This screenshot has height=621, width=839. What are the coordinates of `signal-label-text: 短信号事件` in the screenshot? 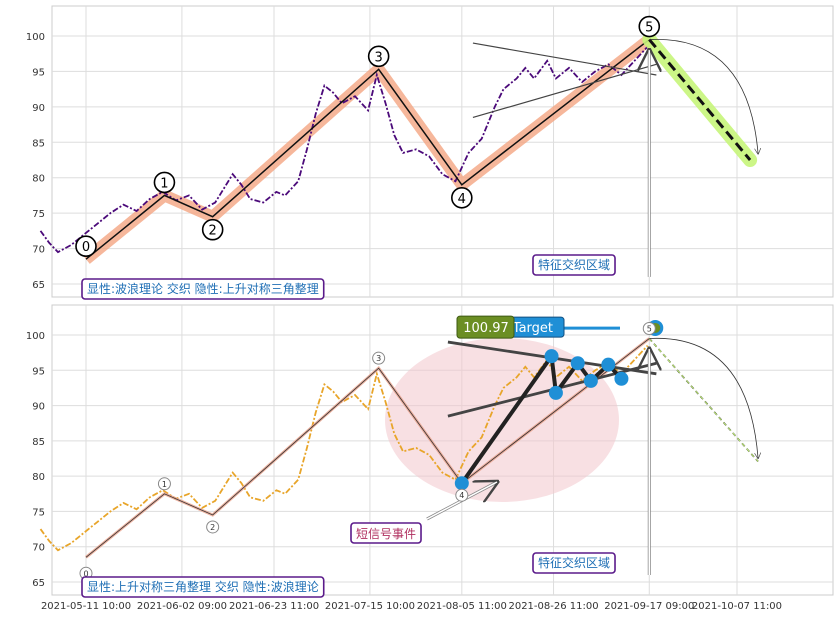 It's located at (386, 534).